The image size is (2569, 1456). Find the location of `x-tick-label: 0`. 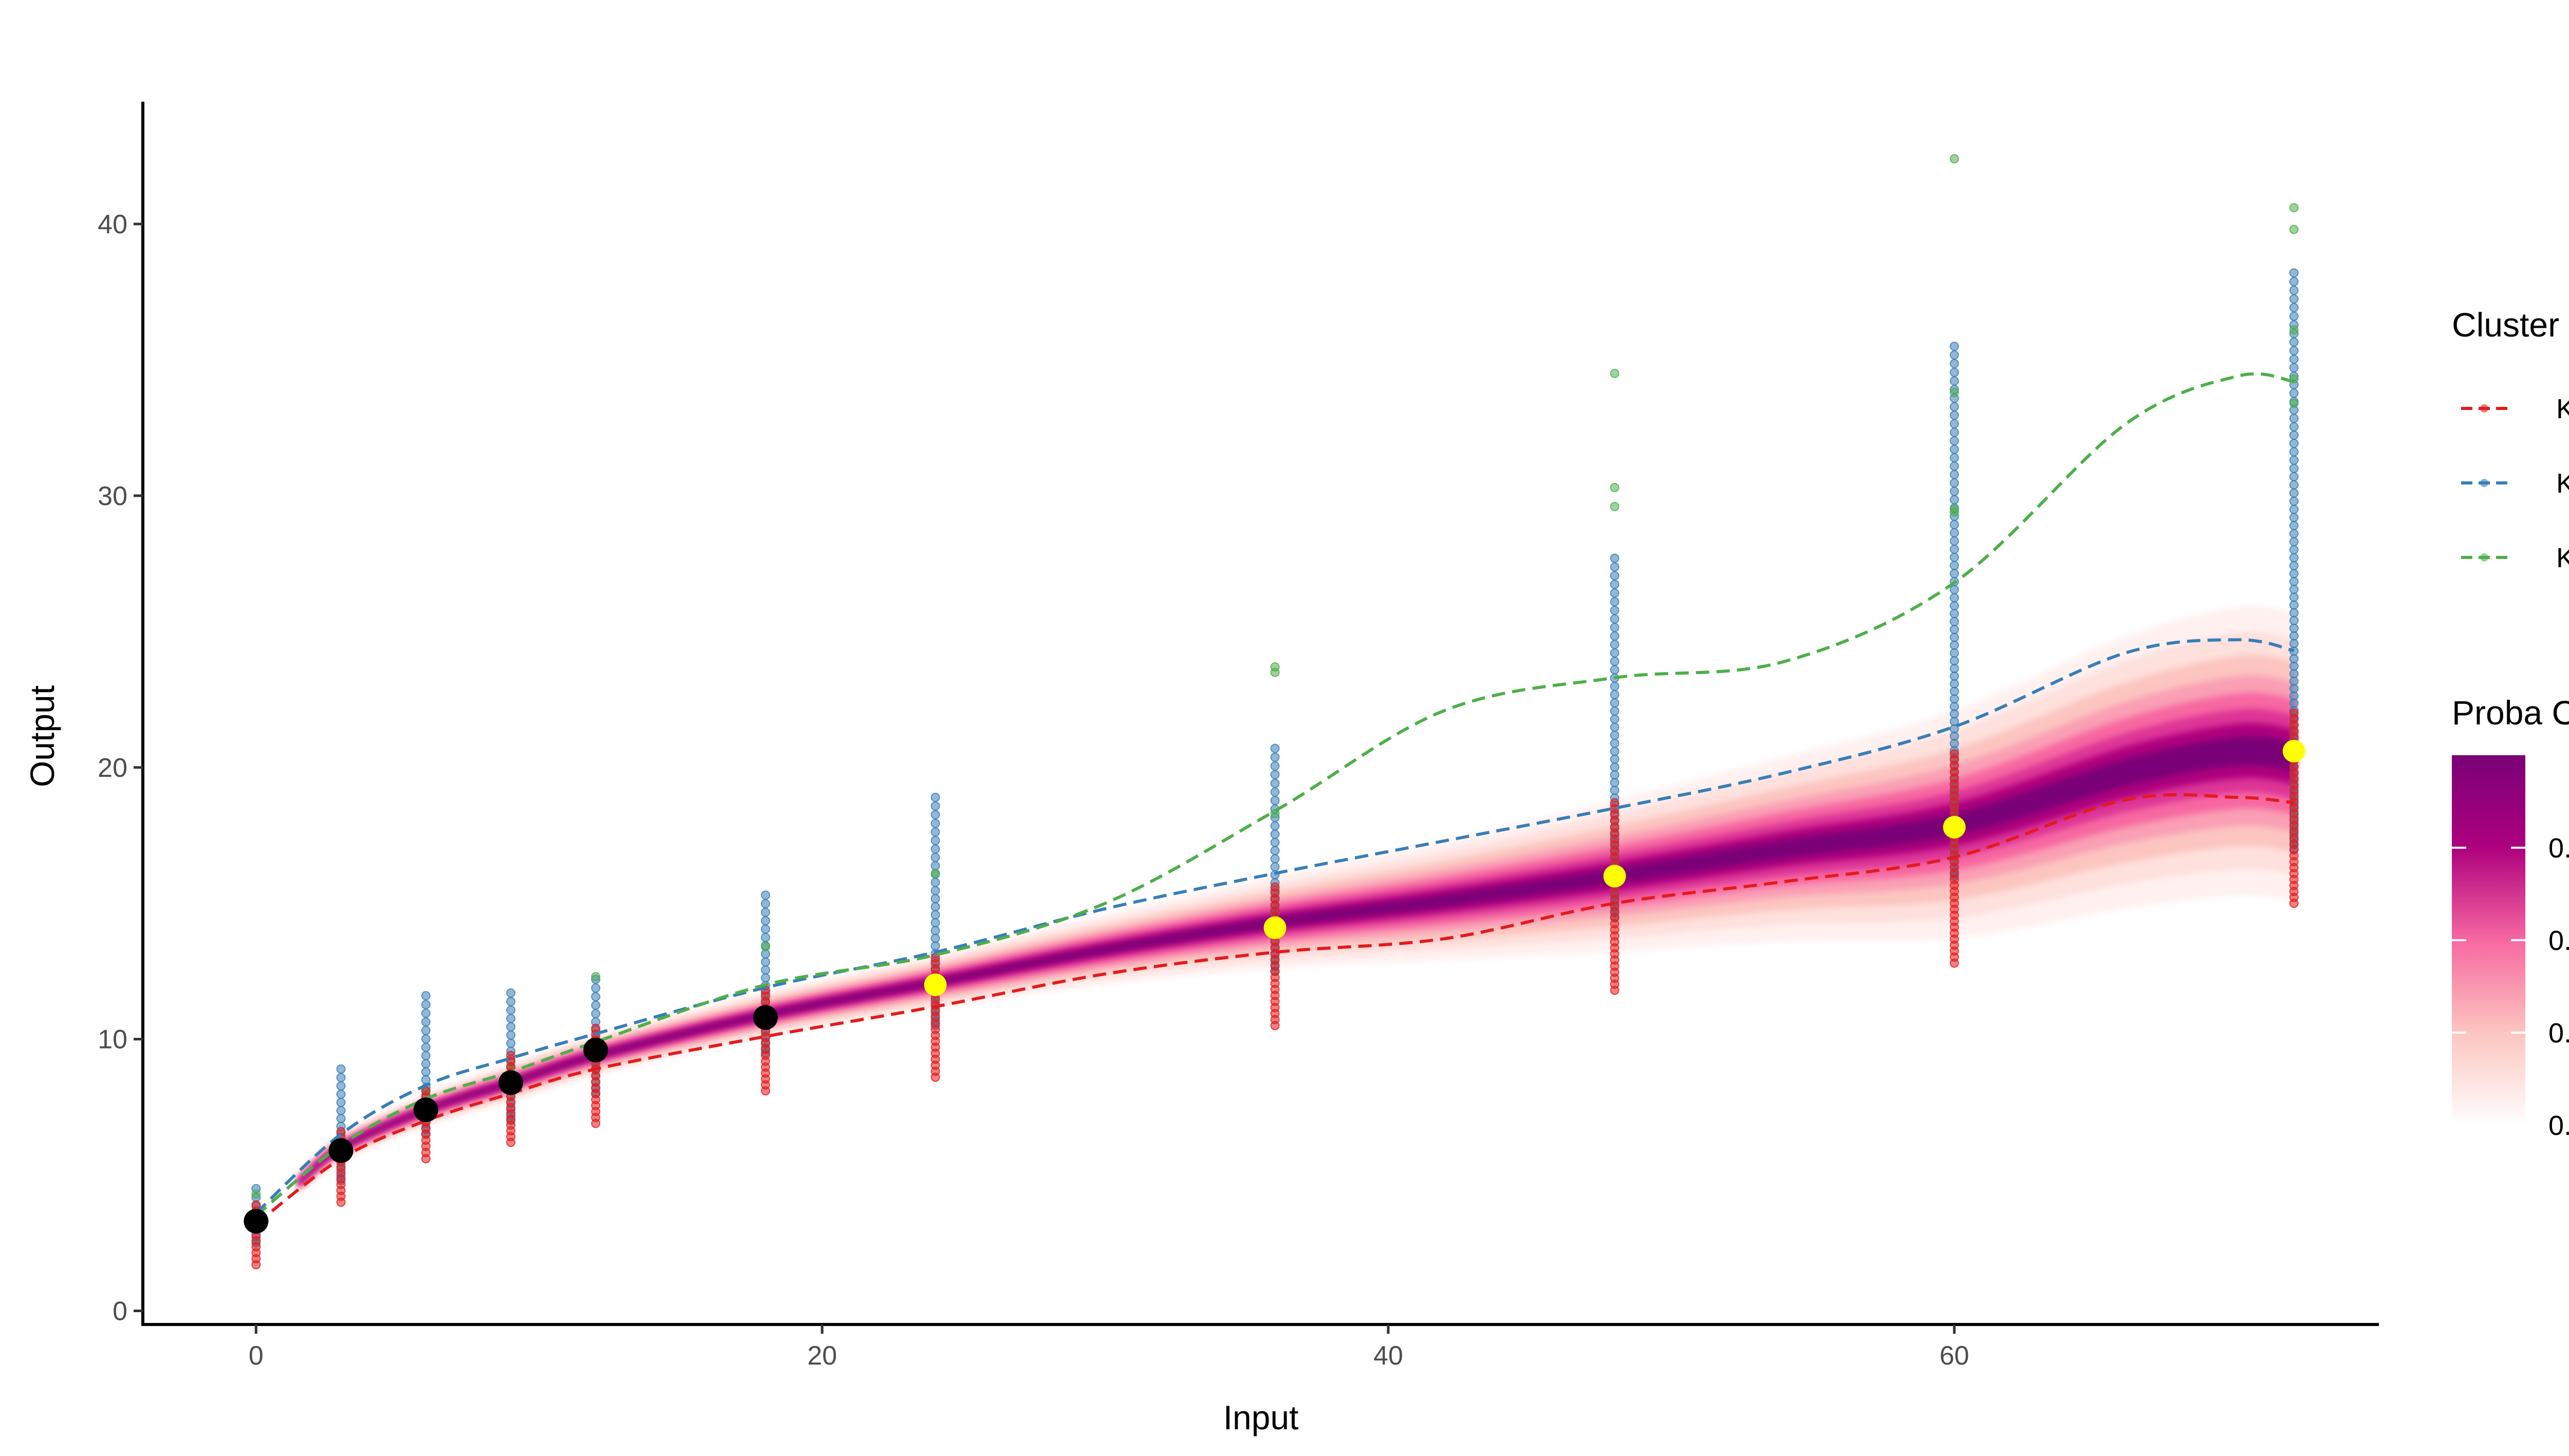

x-tick-label: 0 is located at coordinates (256, 1356).